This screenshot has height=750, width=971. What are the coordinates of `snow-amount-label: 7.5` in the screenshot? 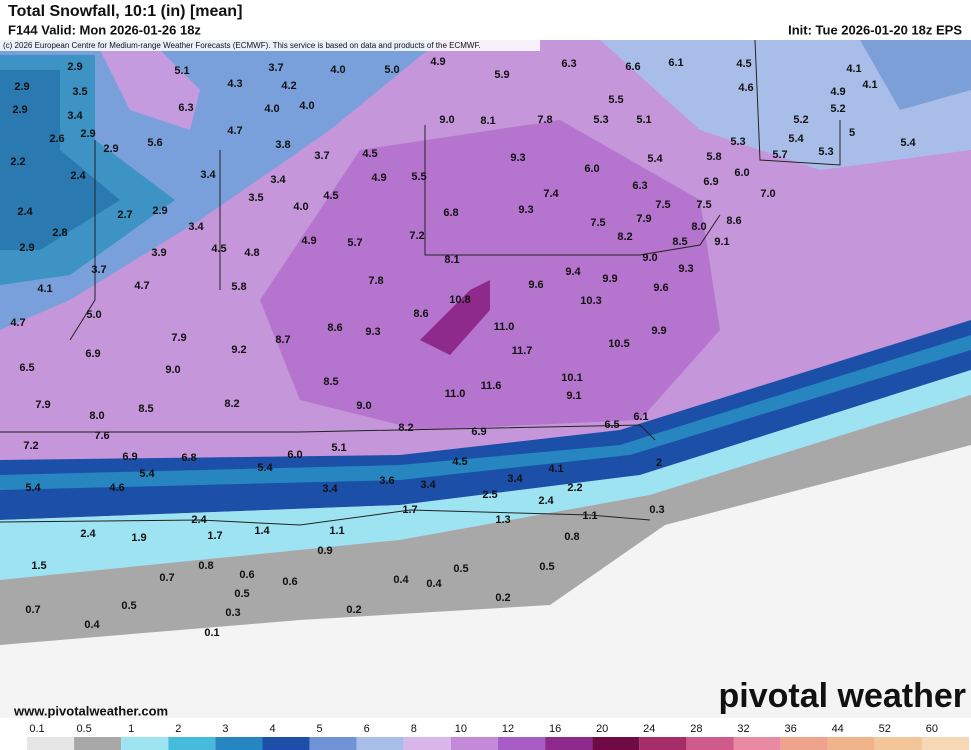 It's located at (703, 205).